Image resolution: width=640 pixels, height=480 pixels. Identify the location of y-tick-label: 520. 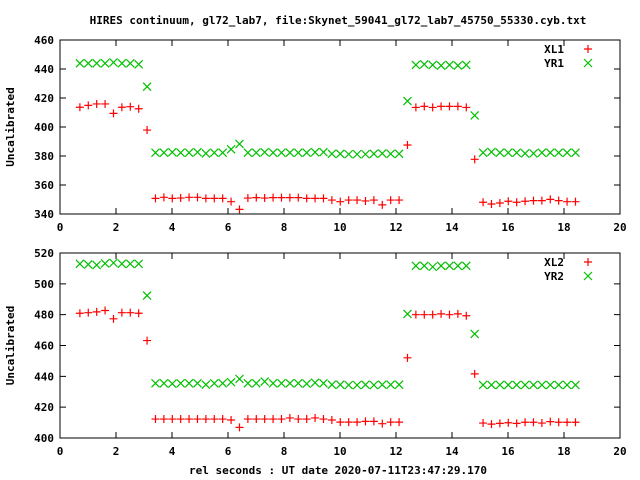
(44, 253).